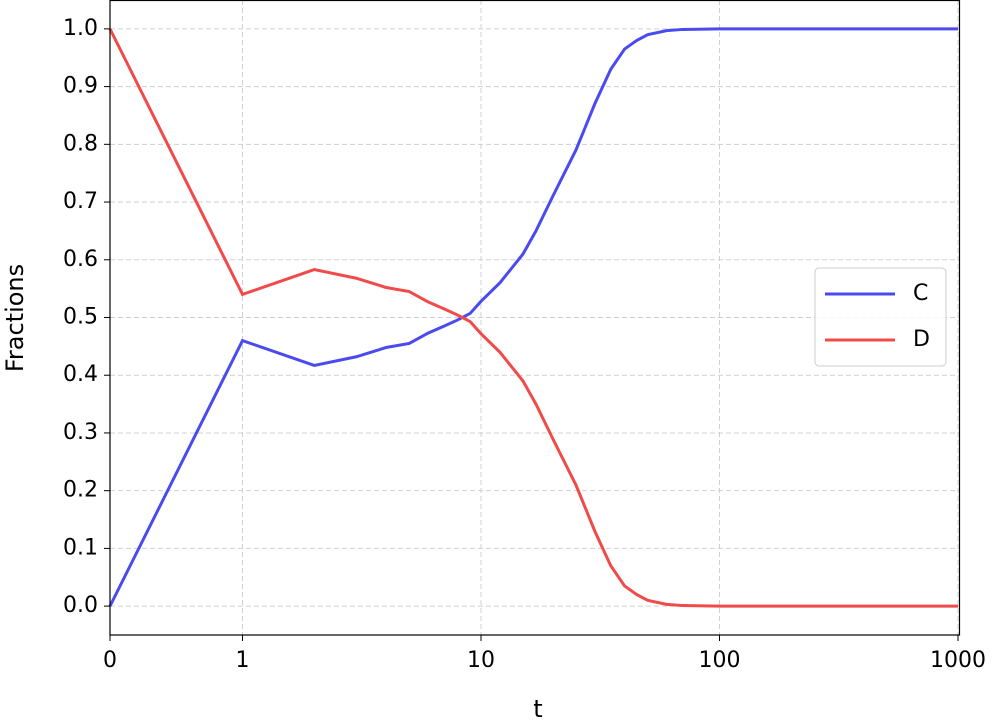  I want to click on y-tick-label: 1.0, so click(80, 28).